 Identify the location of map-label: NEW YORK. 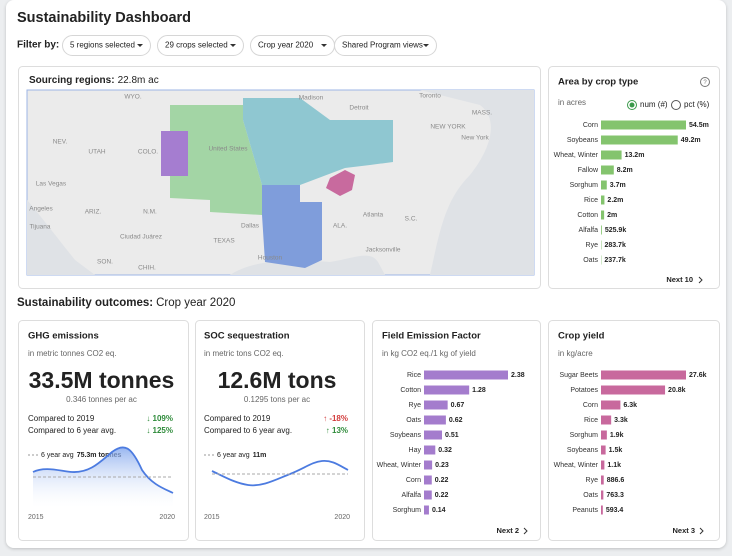
(448, 127).